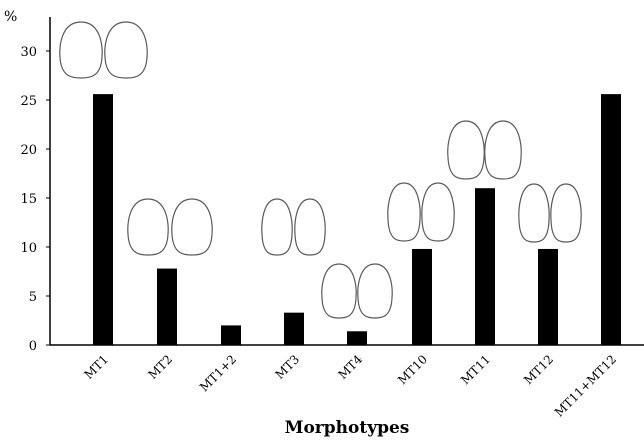 The height and width of the screenshot is (441, 644). Describe the element at coordinates (347, 428) in the screenshot. I see `x-axis-label: Morphotypes` at that location.